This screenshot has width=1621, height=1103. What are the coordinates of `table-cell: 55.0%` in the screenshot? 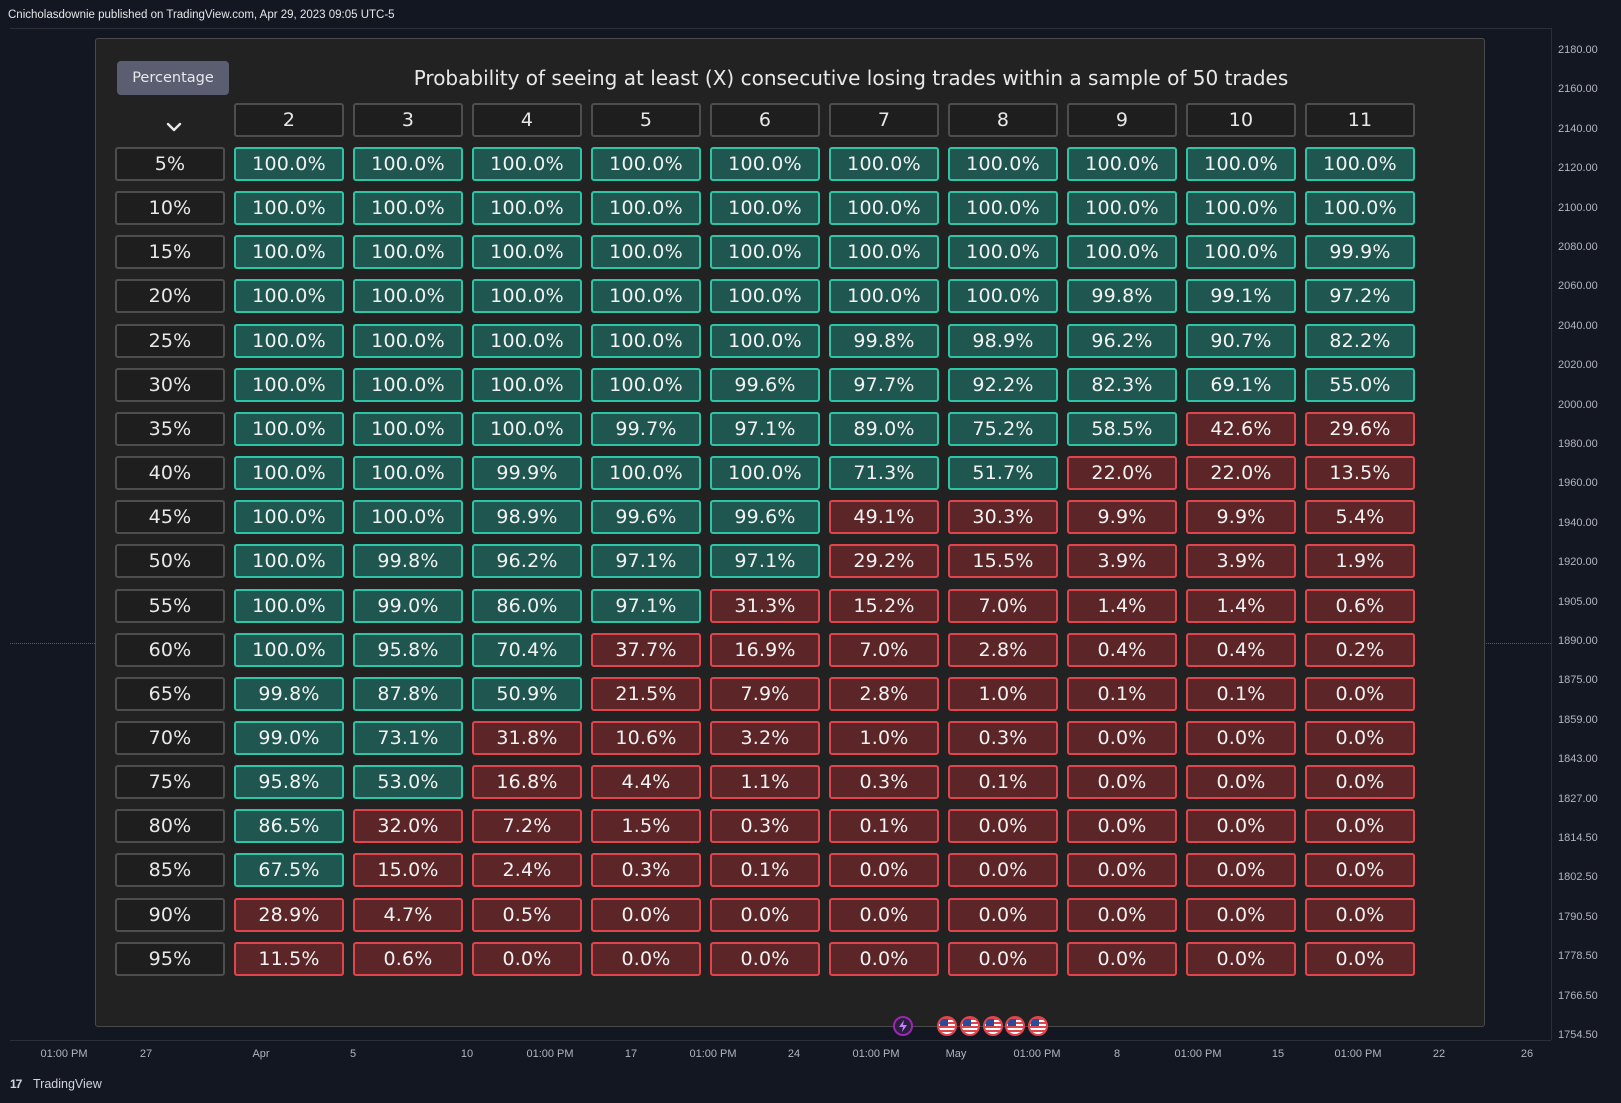 It's located at (1360, 385).